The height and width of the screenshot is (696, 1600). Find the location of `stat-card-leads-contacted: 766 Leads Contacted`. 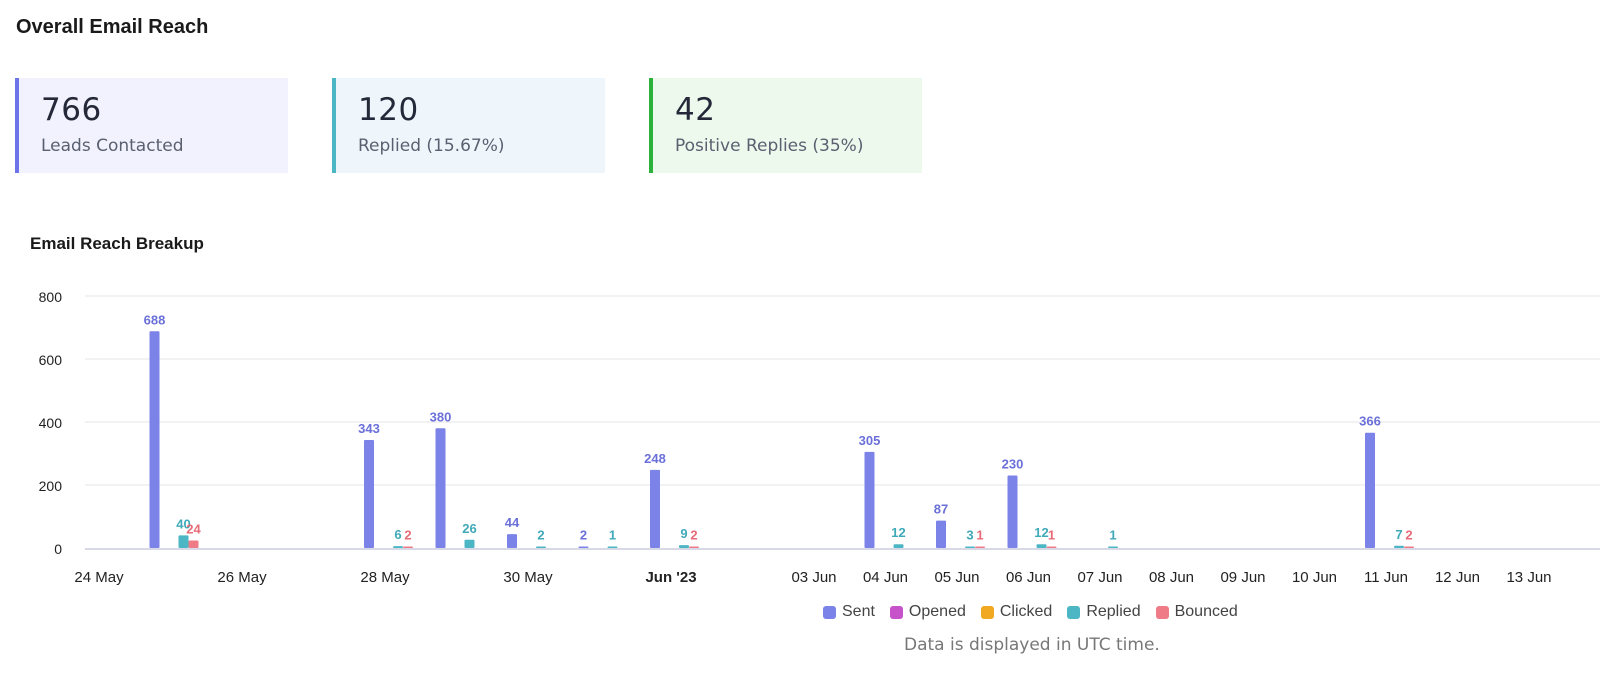

stat-card-leads-contacted: 766 Leads Contacted is located at coordinates (151, 125).